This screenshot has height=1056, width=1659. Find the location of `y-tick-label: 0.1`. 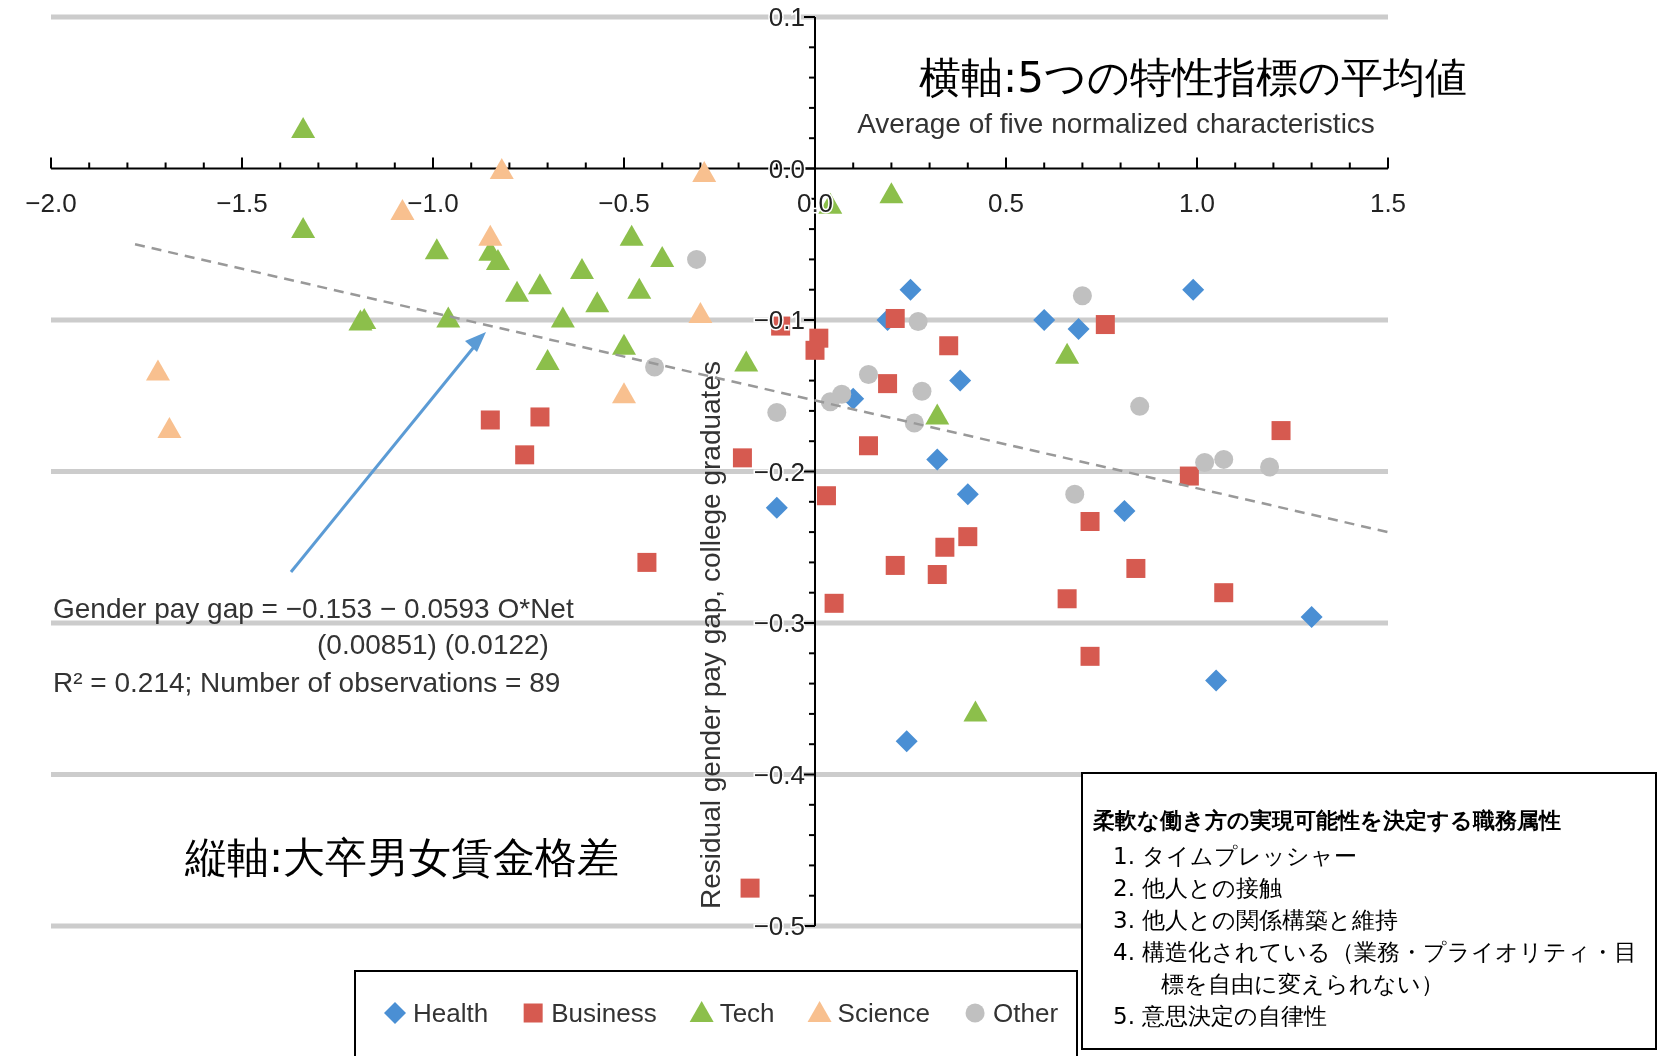

y-tick-label: 0.1 is located at coordinates (786, 17).